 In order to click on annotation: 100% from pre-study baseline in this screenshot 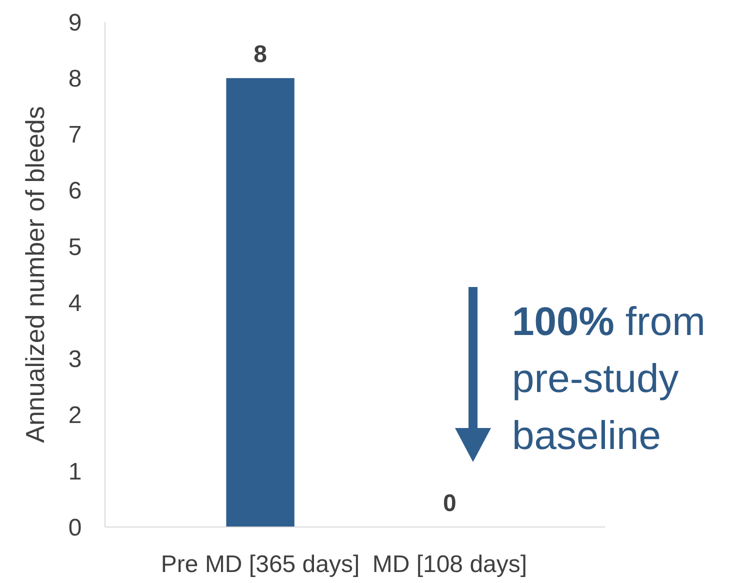, I will do `click(609, 379)`.